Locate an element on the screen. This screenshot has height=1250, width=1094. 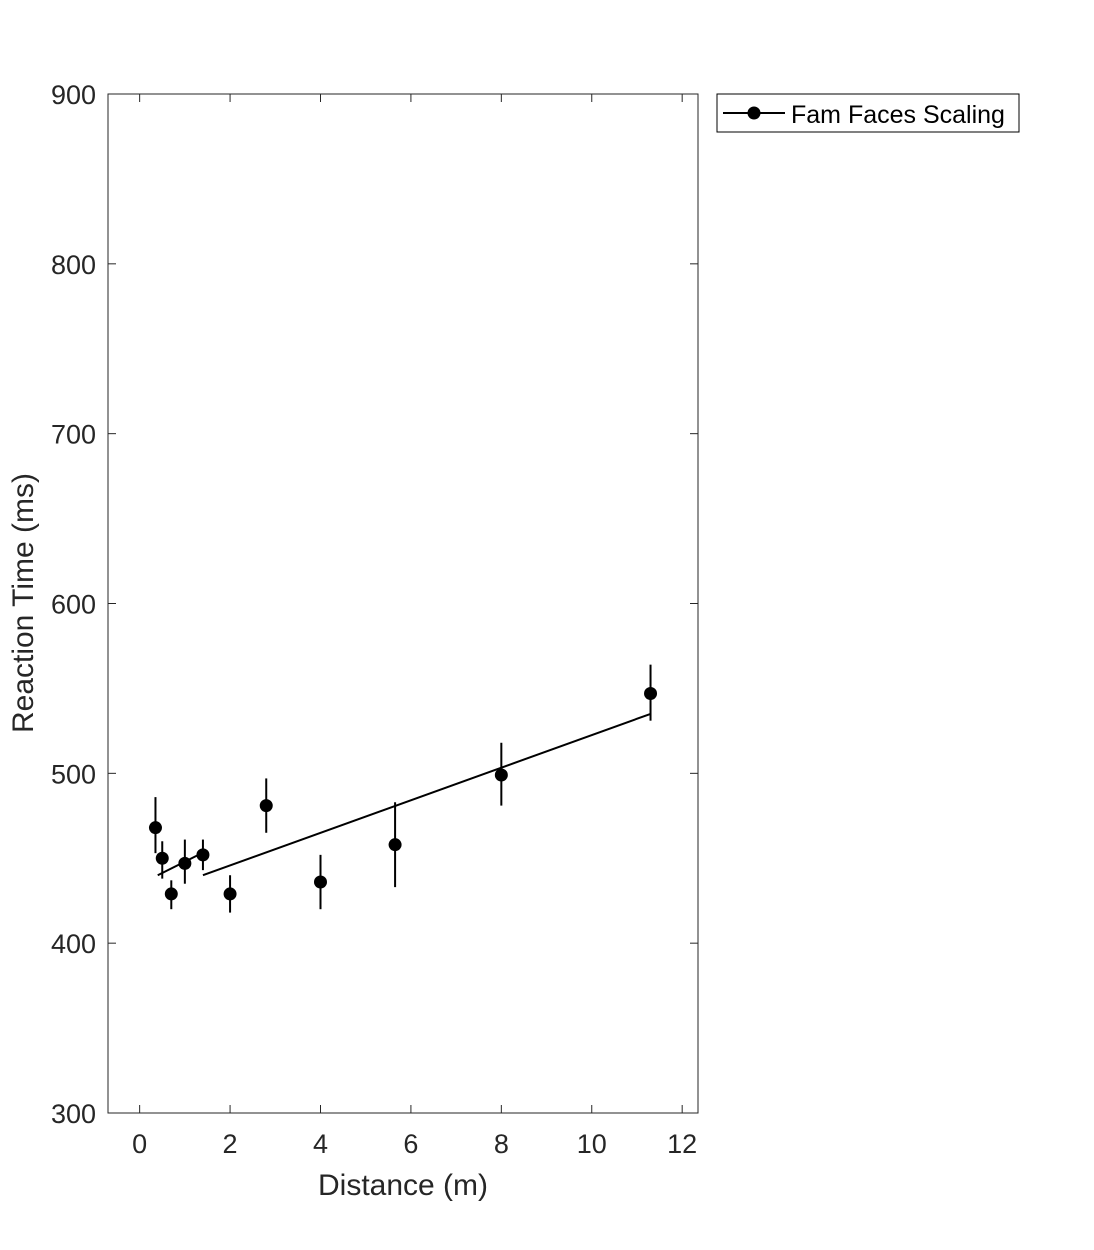
legend: Fam Faces Scaling is located at coordinates (868, 113).